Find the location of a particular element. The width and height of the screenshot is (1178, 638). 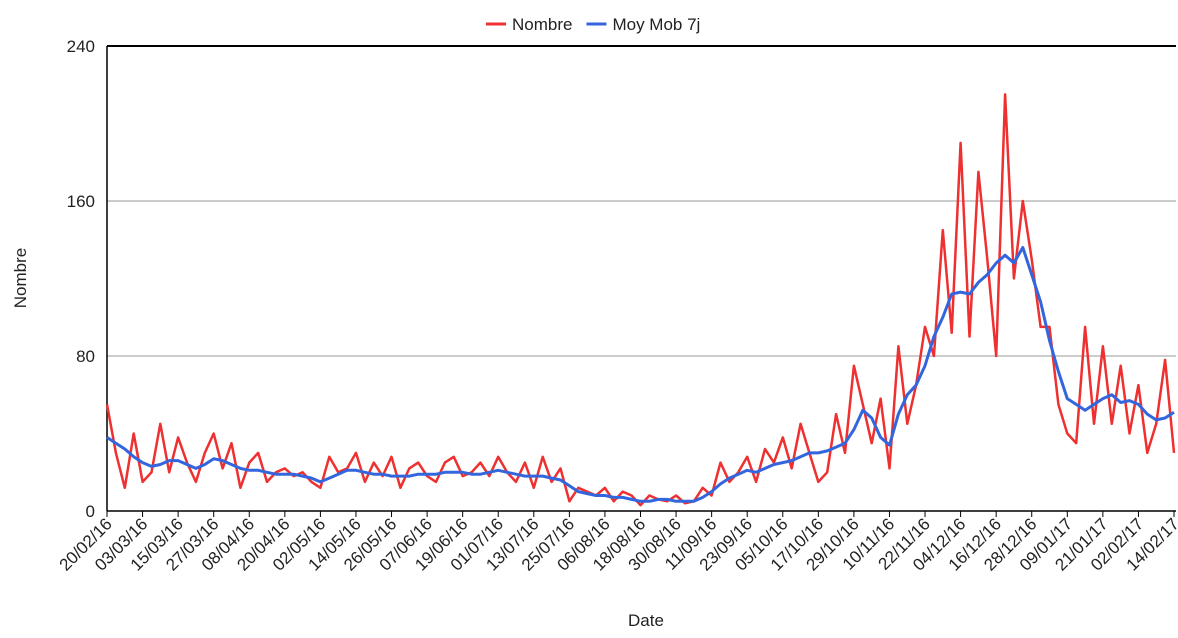

y-axis-title: Nombre is located at coordinates (20, 278).